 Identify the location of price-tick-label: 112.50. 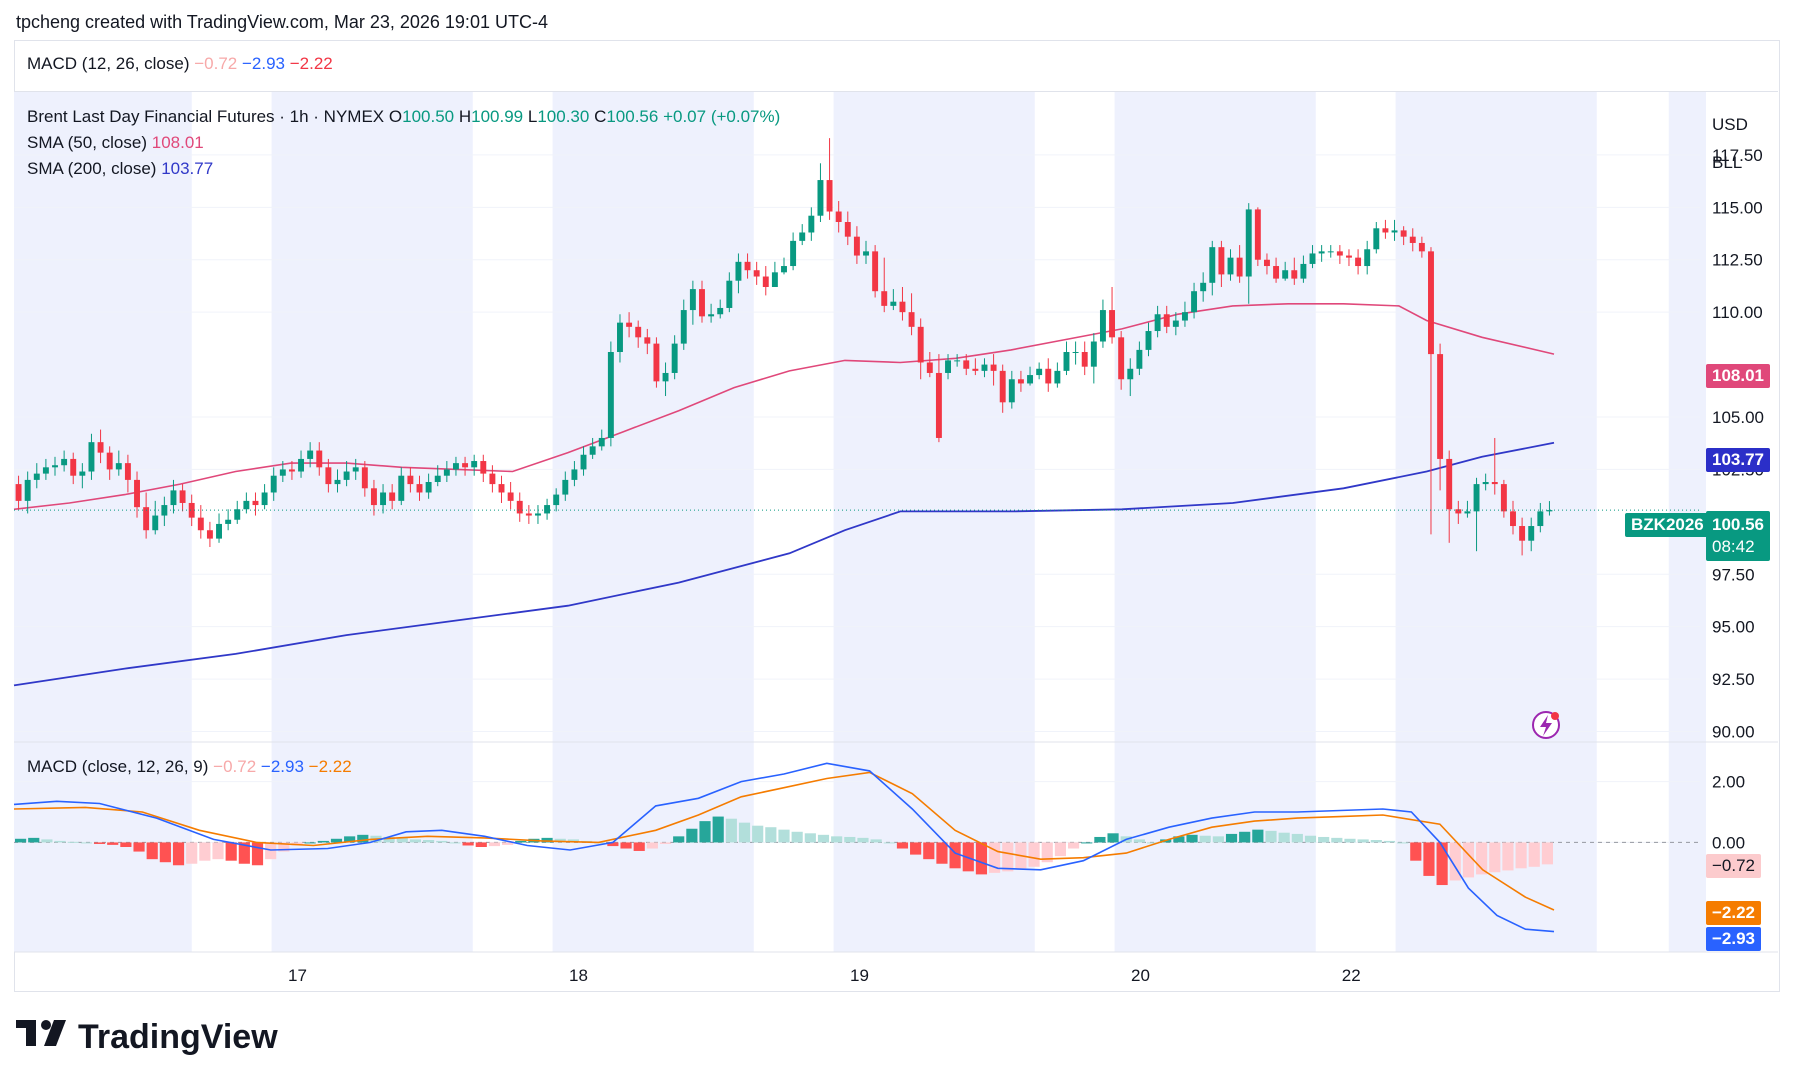
(1737, 260).